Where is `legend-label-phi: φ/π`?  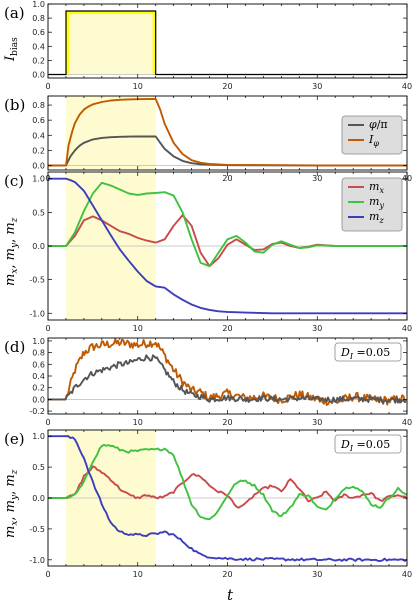
legend-label-phi: φ/π is located at coordinates (378, 124).